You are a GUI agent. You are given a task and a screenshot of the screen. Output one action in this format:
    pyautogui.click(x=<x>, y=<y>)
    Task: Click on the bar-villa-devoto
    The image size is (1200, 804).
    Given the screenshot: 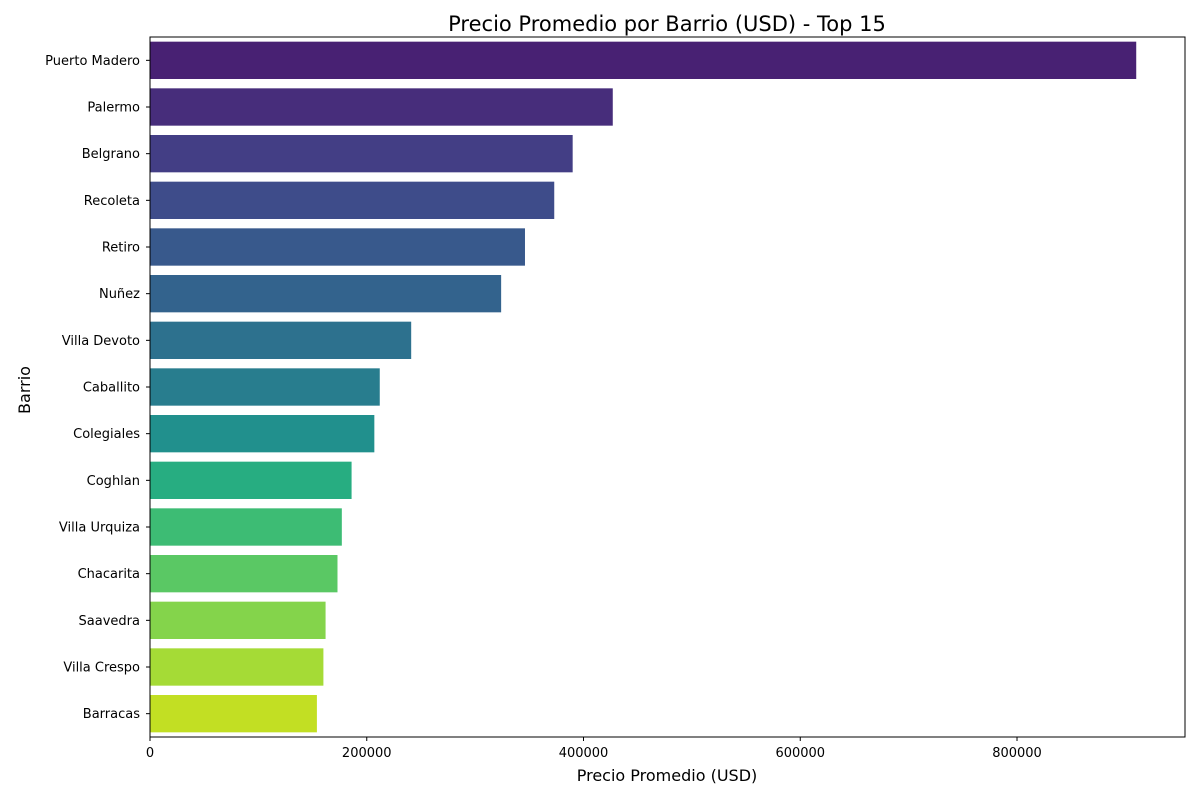 What is the action you would take?
    pyautogui.click(x=281, y=340)
    